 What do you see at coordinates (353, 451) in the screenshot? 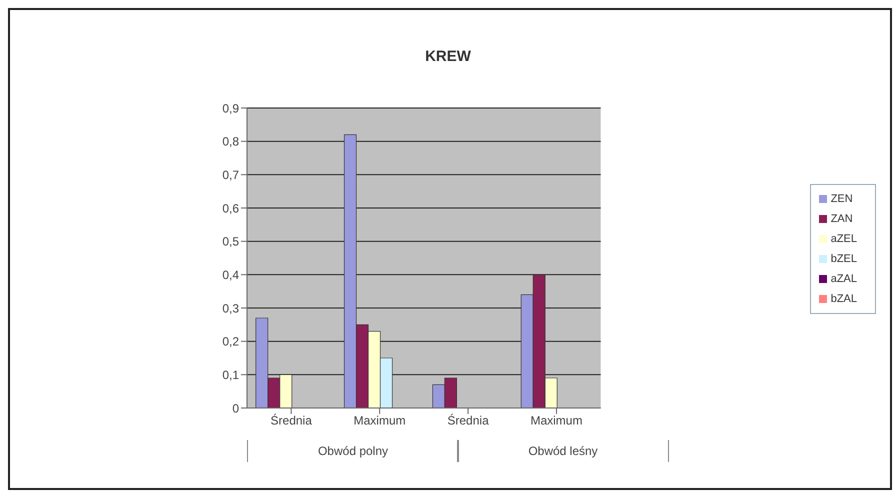
I see `text: Obwód polny` at bounding box center [353, 451].